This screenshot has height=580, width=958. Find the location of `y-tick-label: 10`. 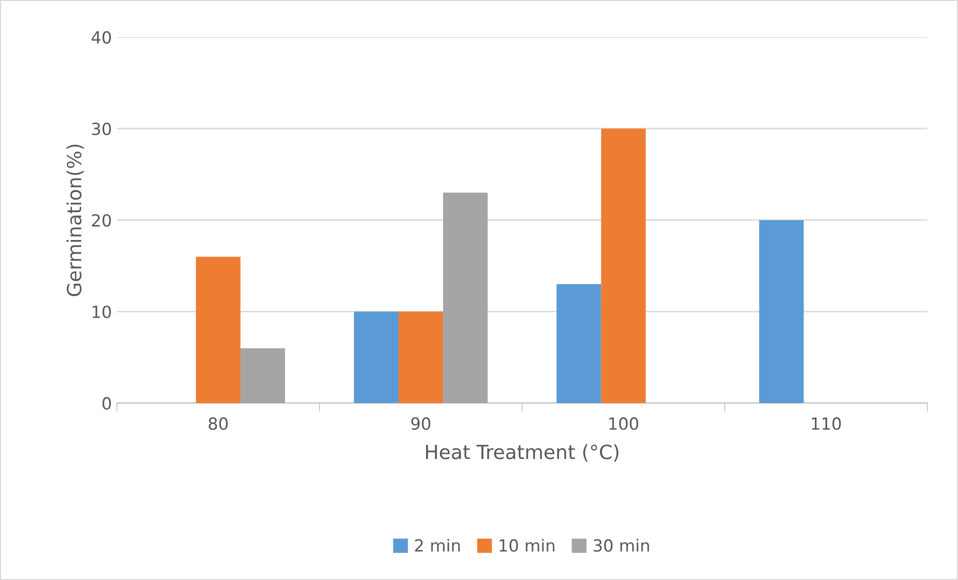

y-tick-label: 10 is located at coordinates (101, 312).